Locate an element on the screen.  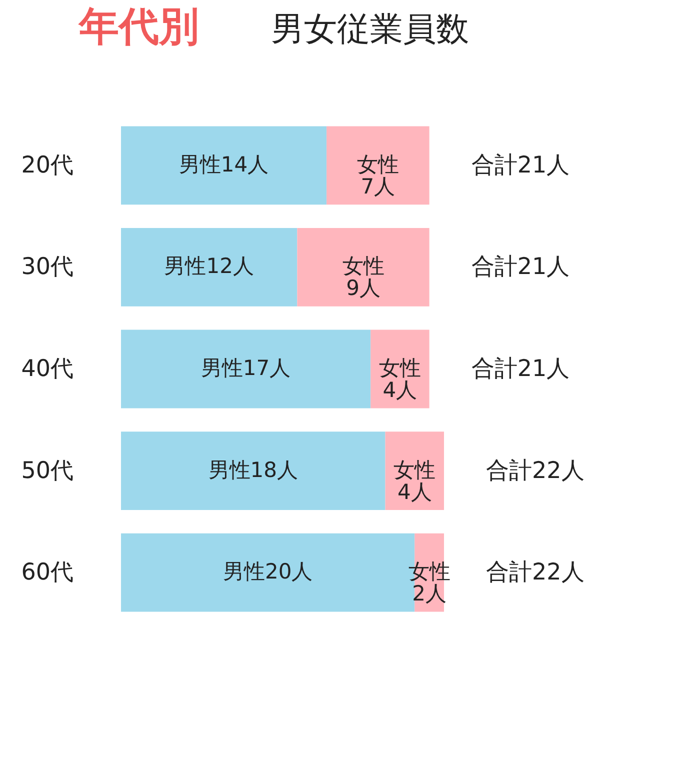
y-tick-label: 20代 is located at coordinates (47, 165).